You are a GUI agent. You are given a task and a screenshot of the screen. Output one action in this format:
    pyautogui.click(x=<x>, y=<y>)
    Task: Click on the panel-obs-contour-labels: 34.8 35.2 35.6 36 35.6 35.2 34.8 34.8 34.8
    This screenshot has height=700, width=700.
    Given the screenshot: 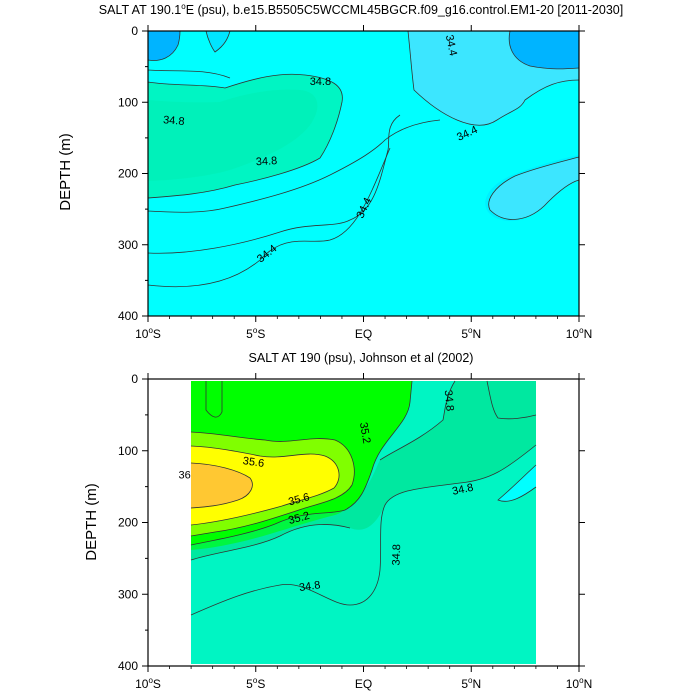 What is the action you would take?
    pyautogui.click(x=327, y=491)
    